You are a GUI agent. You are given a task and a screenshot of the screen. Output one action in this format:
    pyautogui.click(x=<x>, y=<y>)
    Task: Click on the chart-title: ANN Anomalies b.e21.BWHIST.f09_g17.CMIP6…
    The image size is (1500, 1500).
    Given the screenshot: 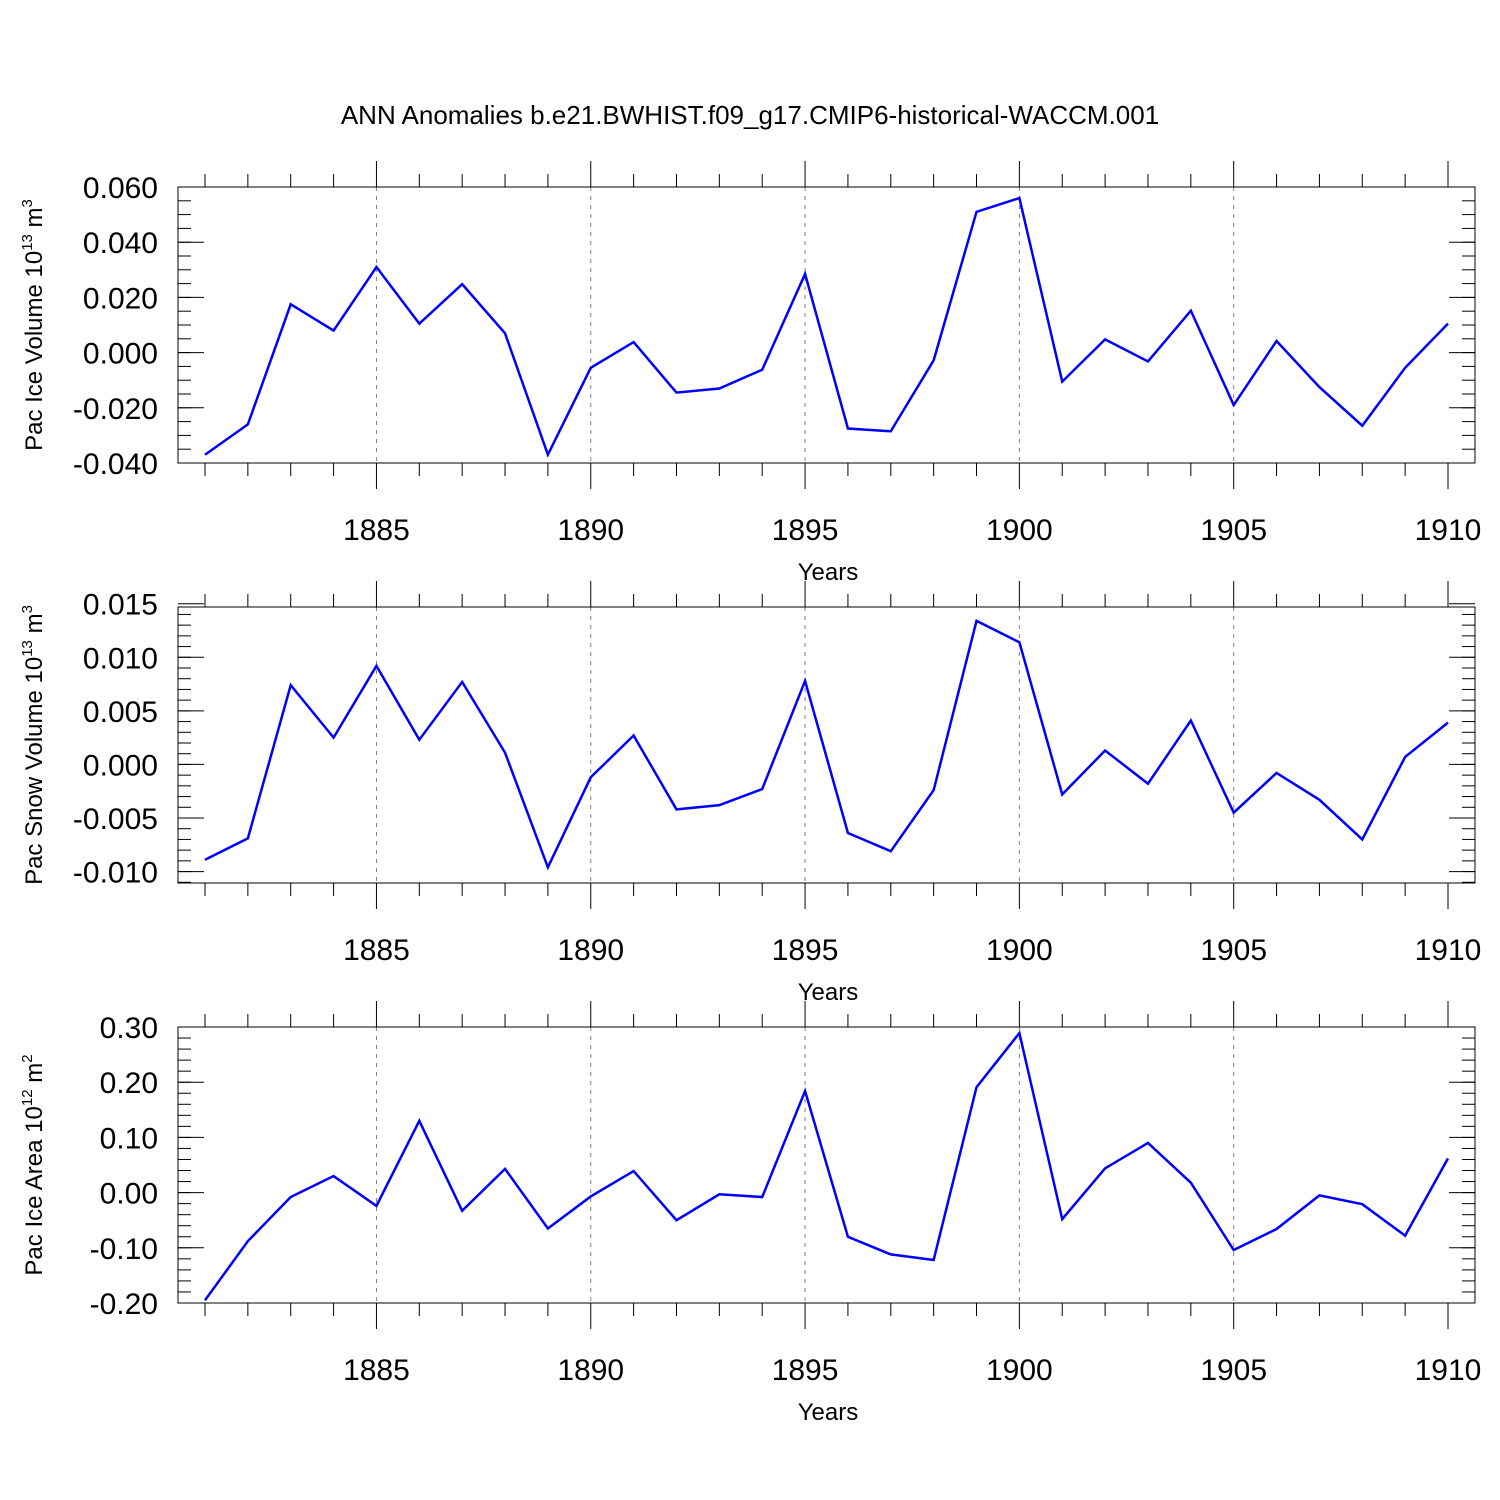 What is the action you would take?
    pyautogui.click(x=750, y=115)
    